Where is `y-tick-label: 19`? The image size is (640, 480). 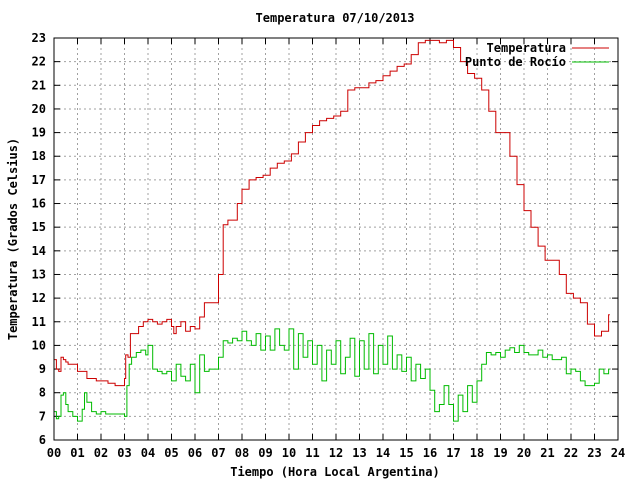 y-tick-label: 19 is located at coordinates (39, 133).